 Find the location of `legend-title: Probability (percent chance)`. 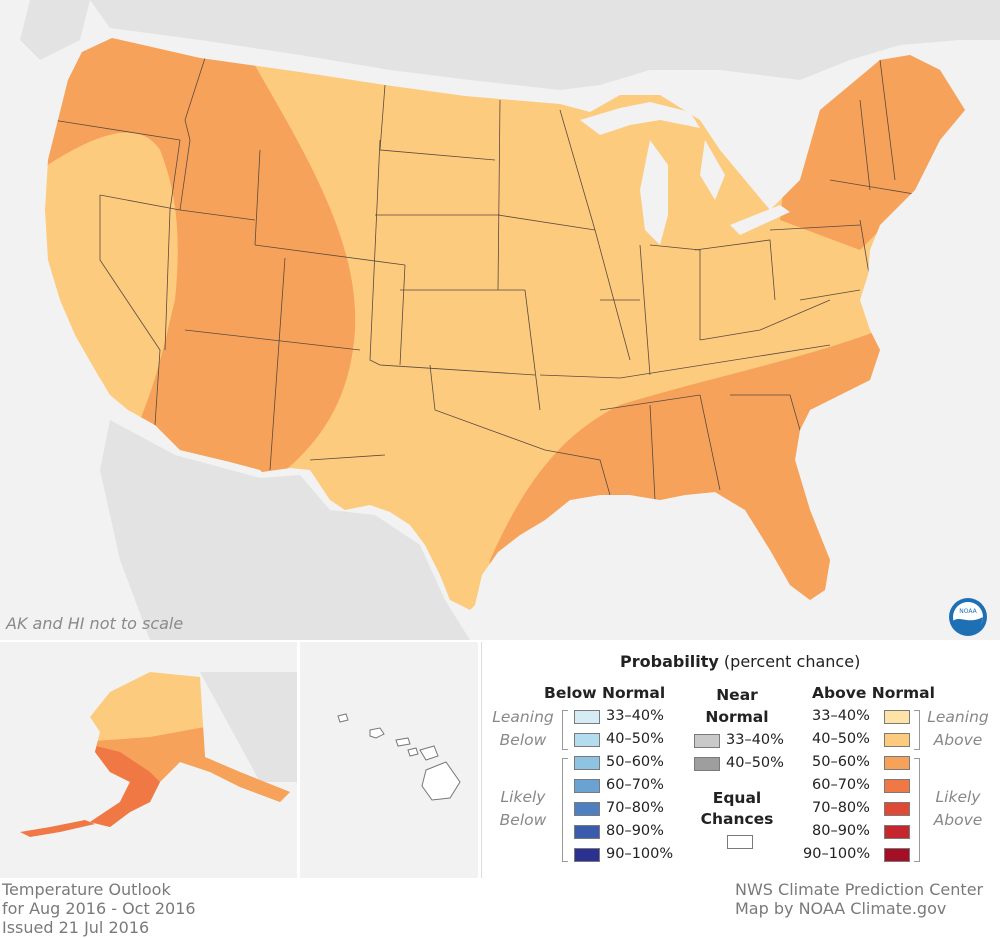

legend-title: Probability (percent chance) is located at coordinates (740, 661).